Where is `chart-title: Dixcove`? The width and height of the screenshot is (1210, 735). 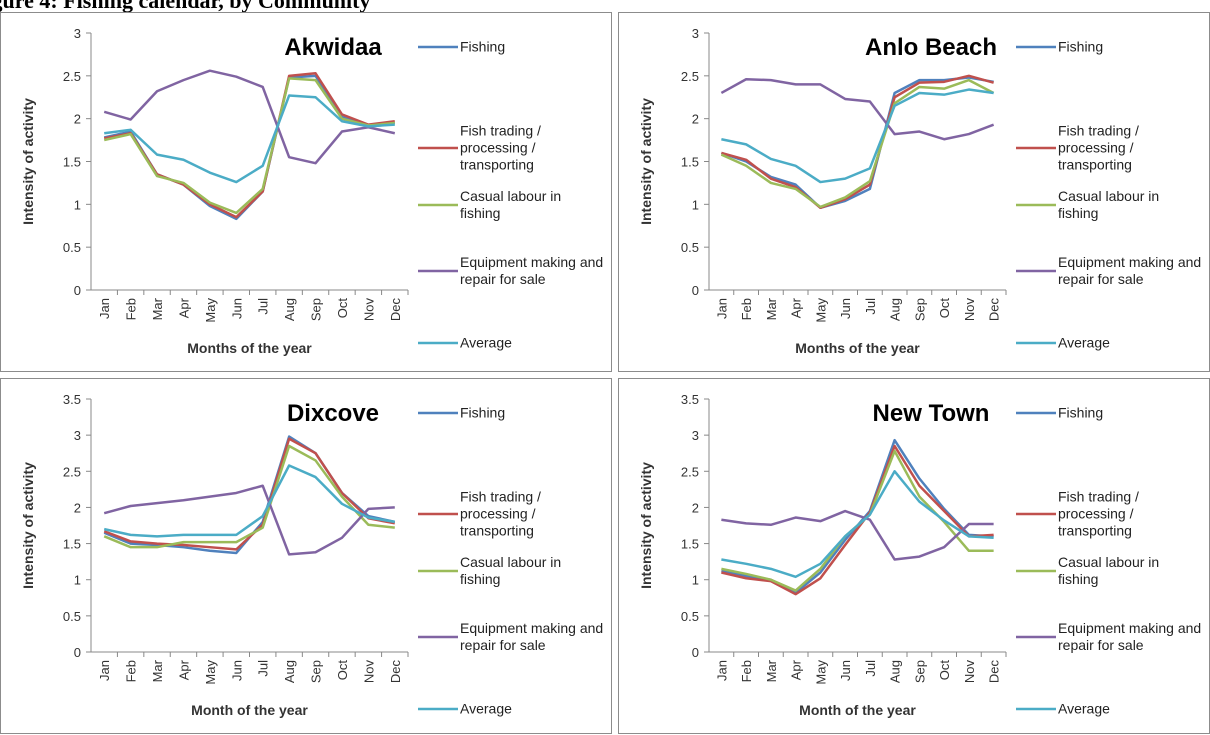 chart-title: Dixcove is located at coordinates (333, 413).